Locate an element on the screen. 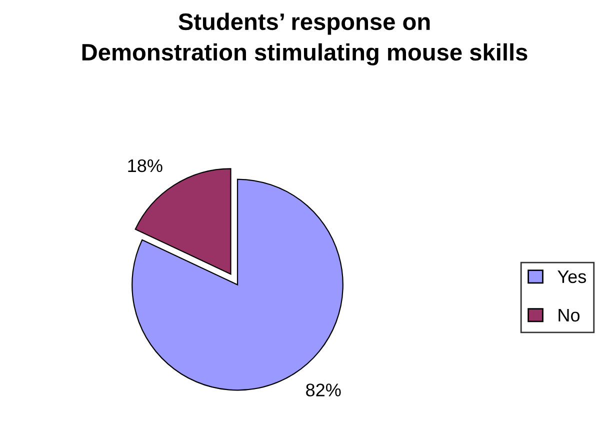  legend-label: Yes is located at coordinates (572, 277).